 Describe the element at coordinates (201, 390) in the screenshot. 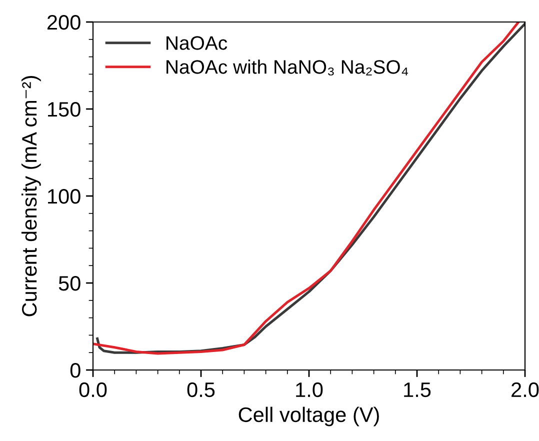

I see `x-tick-label: 0.5` at that location.